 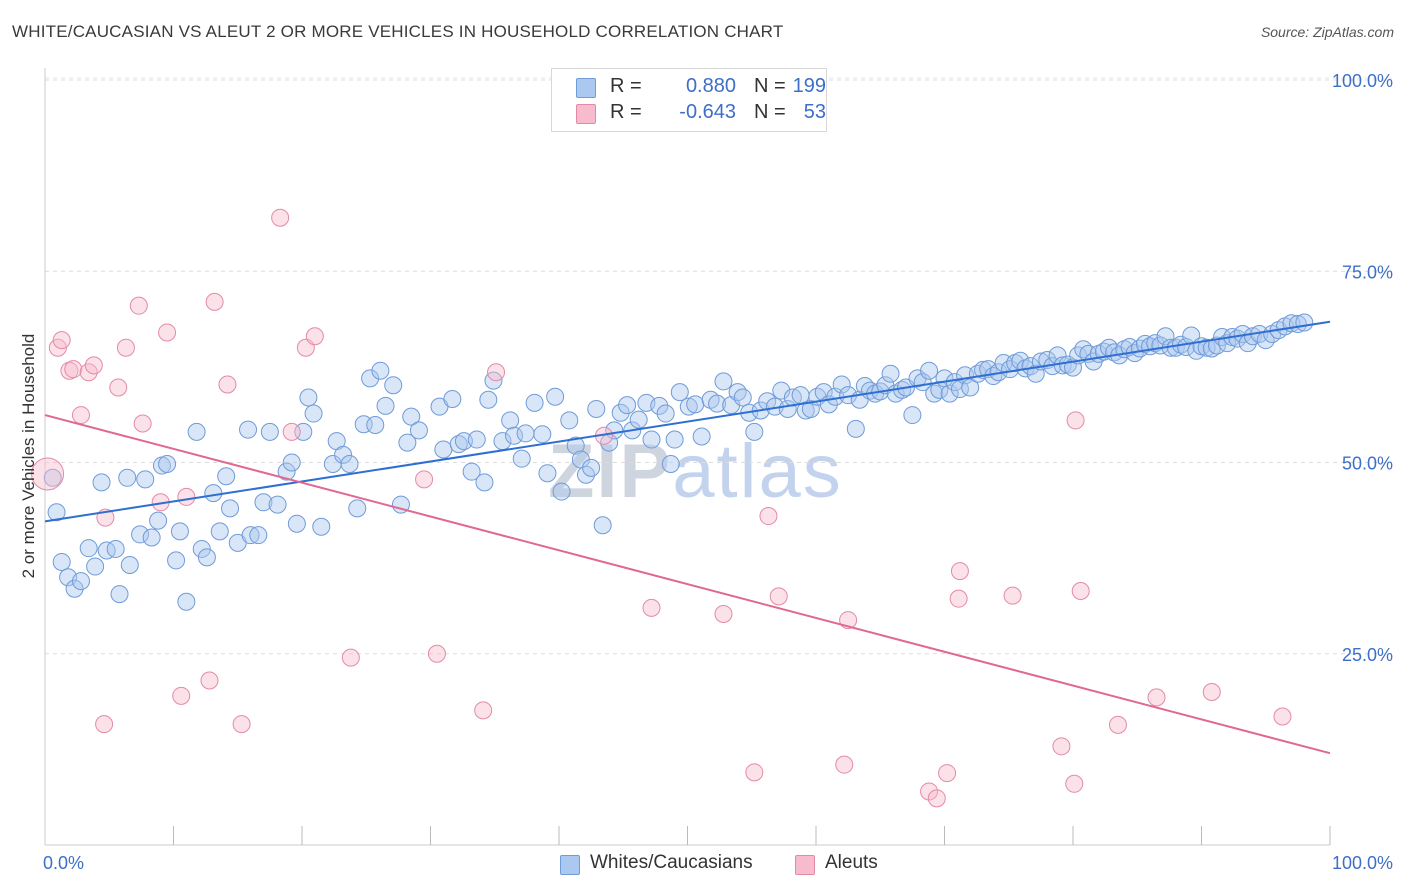 I want to click on watermark: ZIPatlas, so click(x=695, y=471).